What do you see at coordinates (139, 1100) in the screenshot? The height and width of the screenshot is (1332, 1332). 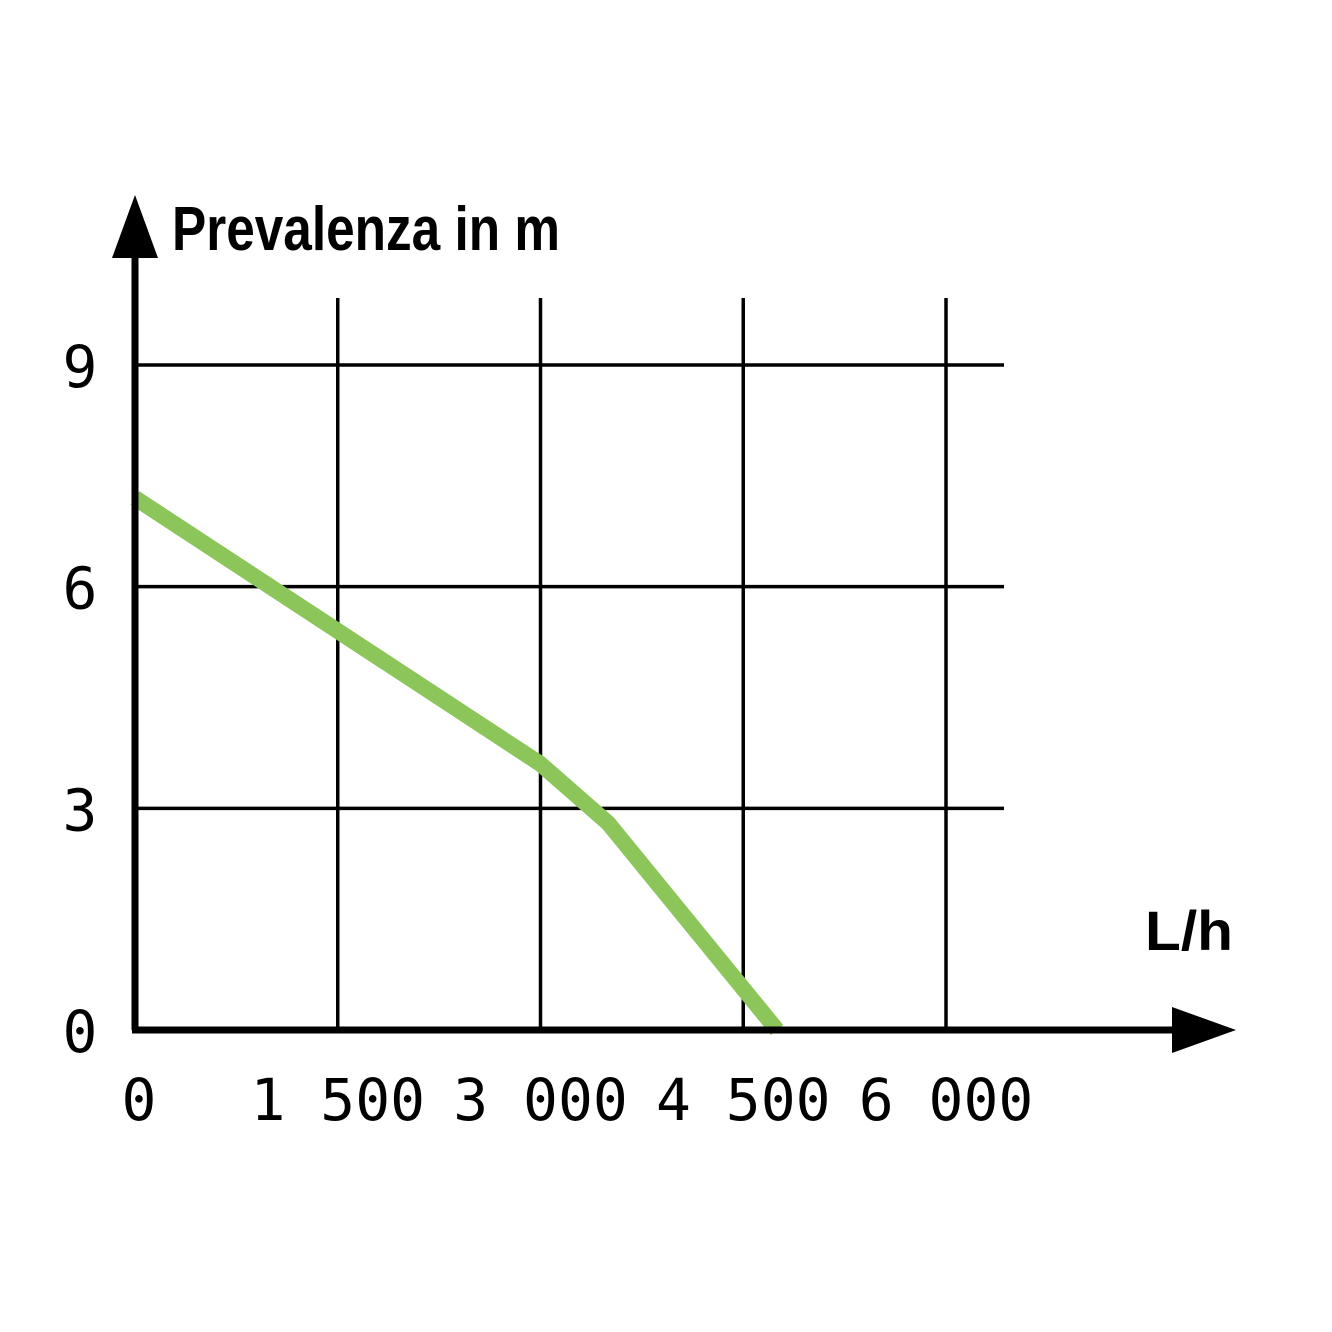 I see `x-tick-label: 0` at bounding box center [139, 1100].